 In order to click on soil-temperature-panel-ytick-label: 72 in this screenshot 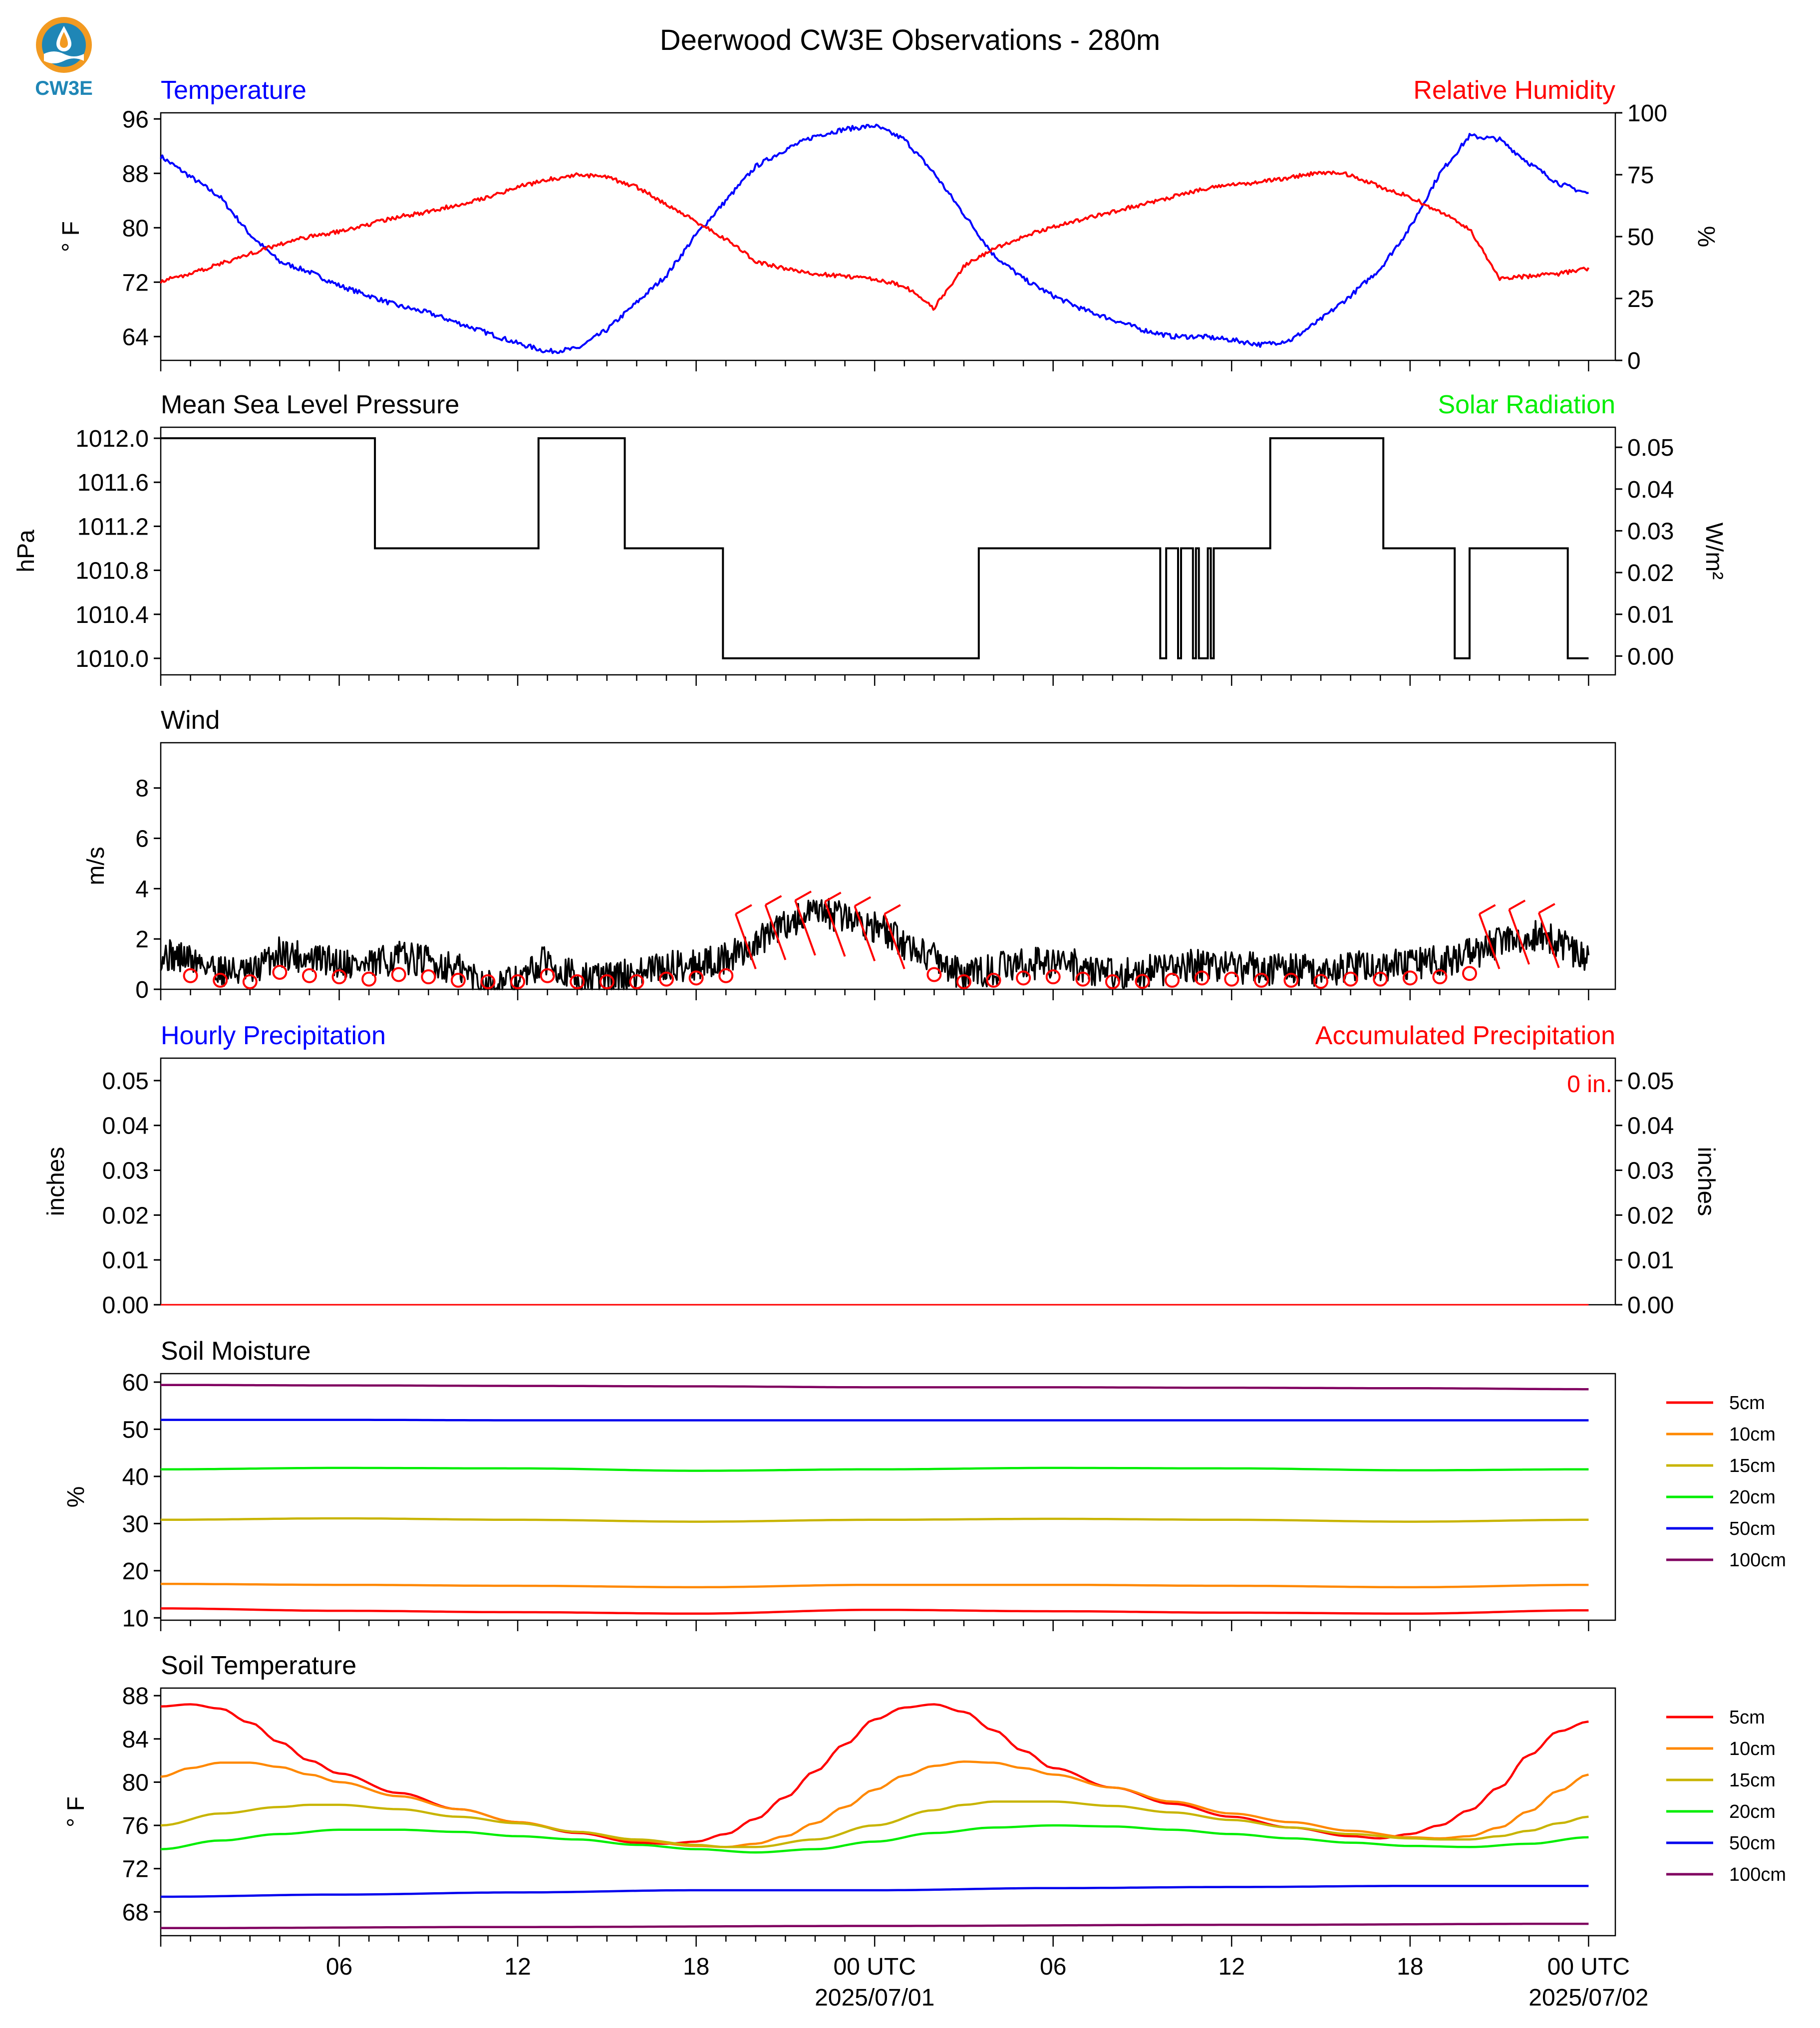, I will do `click(135, 1869)`.